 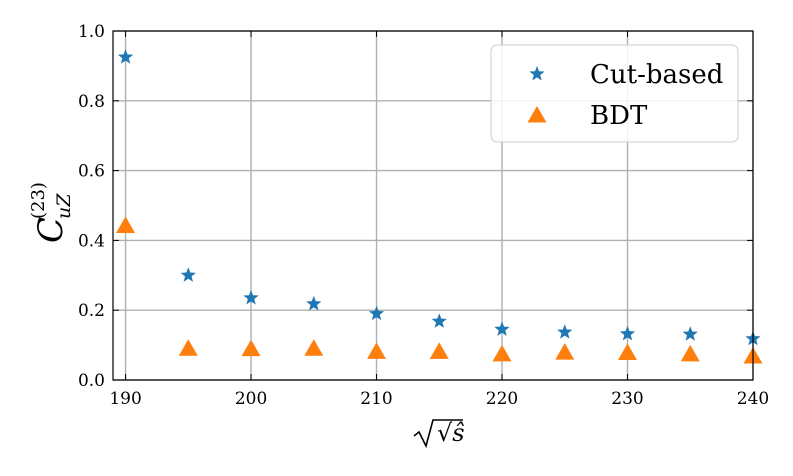 I want to click on x-axis-label-text: √ŝ, so click(x=451, y=433).